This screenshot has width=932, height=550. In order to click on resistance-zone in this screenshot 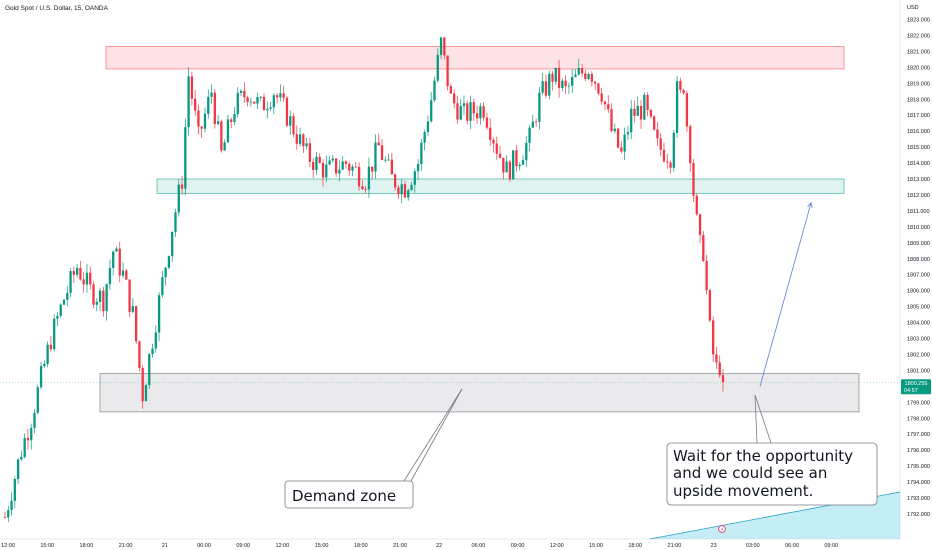, I will do `click(475, 58)`.